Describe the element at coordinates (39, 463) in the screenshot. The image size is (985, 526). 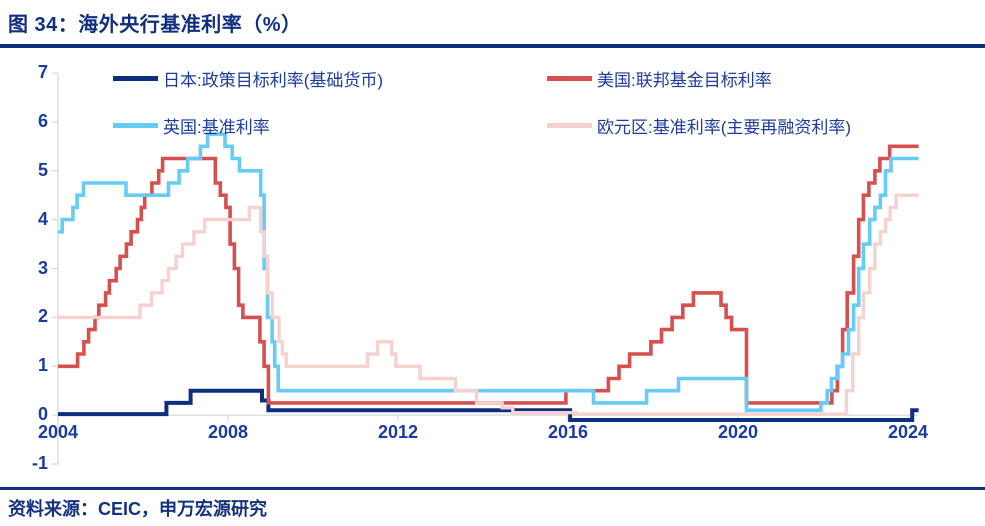
I see `y-axis-tick-label: -1` at that location.